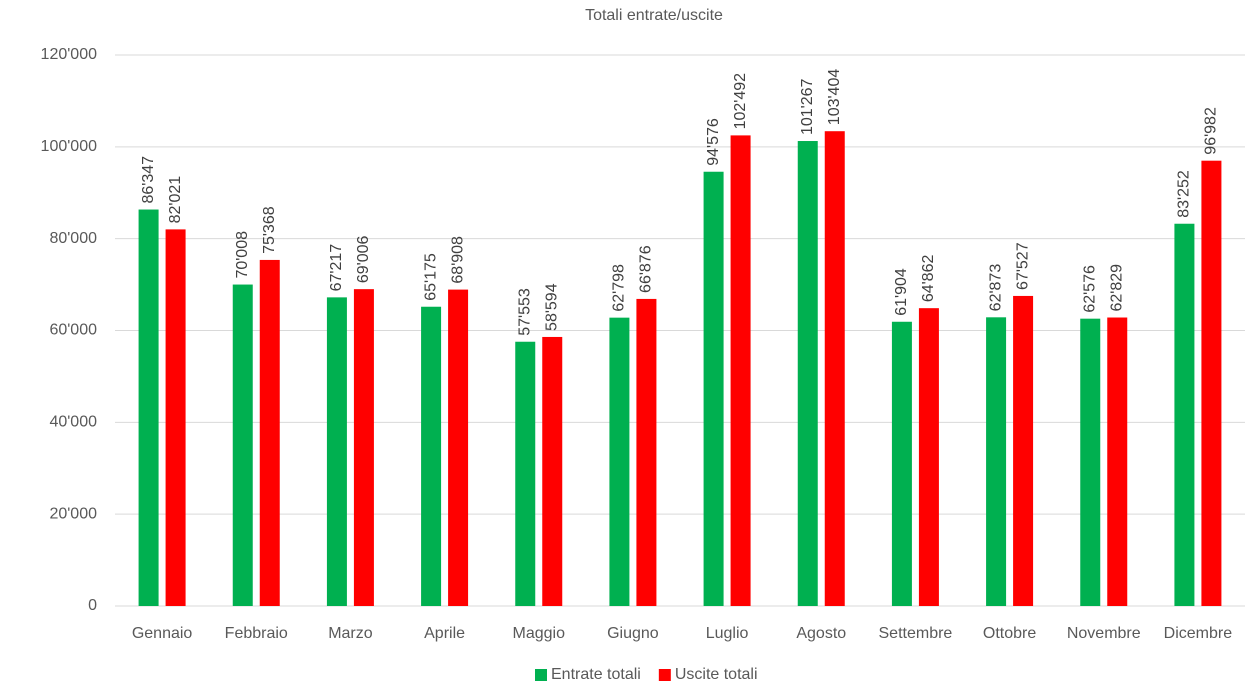 This screenshot has height=688, width=1252. What do you see at coordinates (73, 422) in the screenshot?
I see `y-tick-label: 40'000` at bounding box center [73, 422].